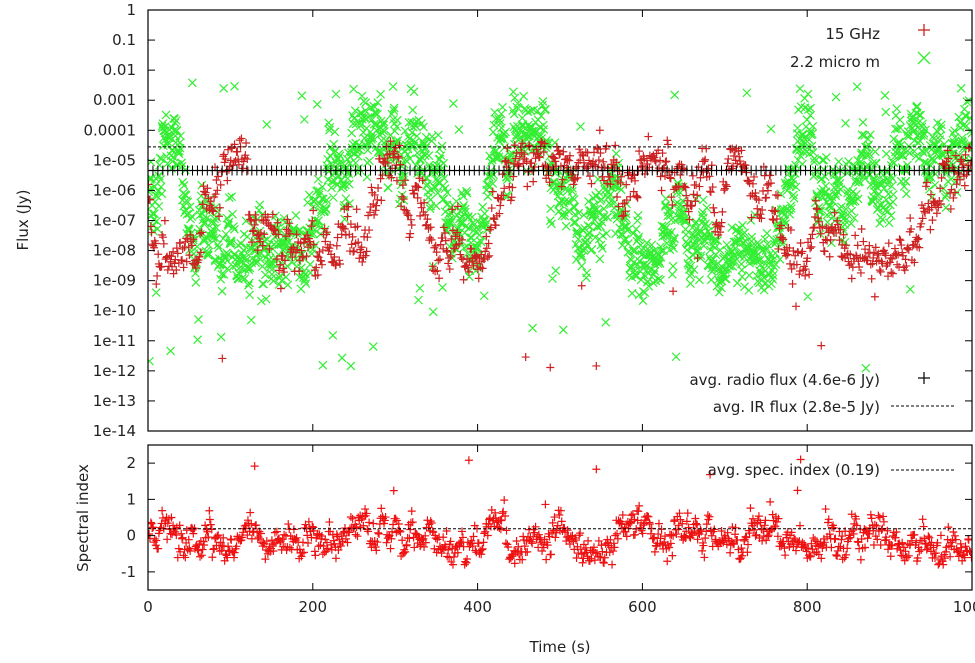 Image resolution: width=975 pixels, height=663 pixels. I want to click on legend-label-avg-index: avg. spec. index (0.19), so click(794, 470).